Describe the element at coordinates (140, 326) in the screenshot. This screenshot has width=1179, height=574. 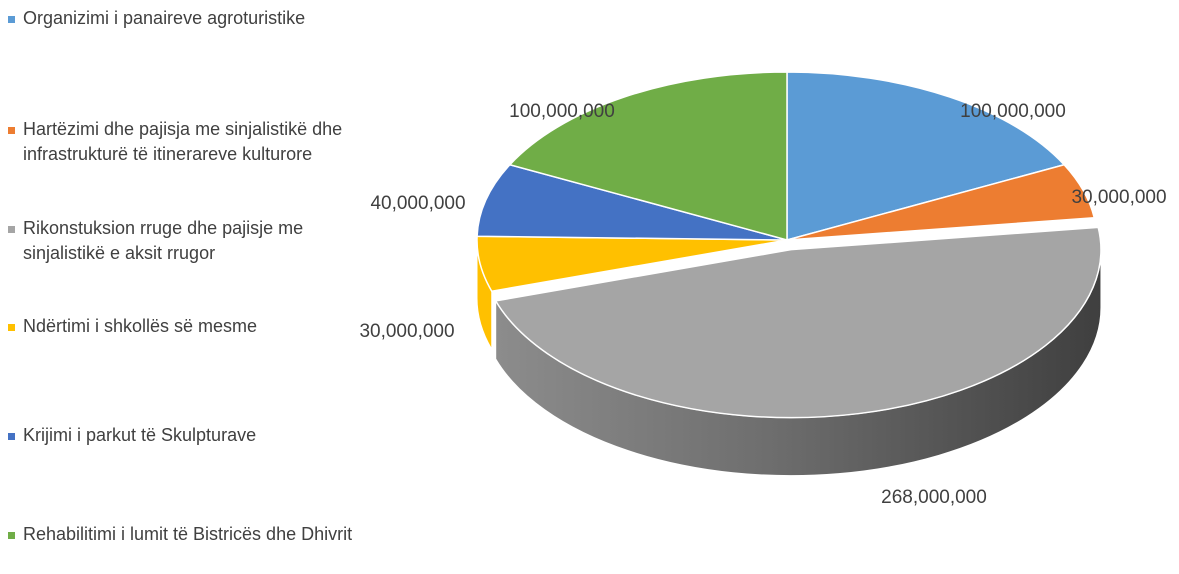
I see `legend-label: Ndërtimi i shkollës së mesme` at that location.